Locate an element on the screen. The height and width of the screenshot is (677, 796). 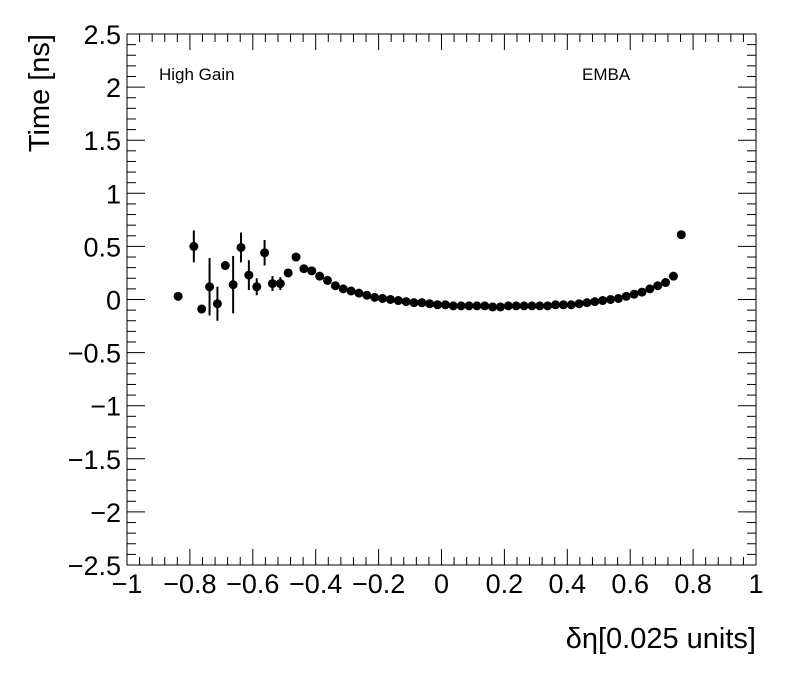
points-layer is located at coordinates (429, 275).